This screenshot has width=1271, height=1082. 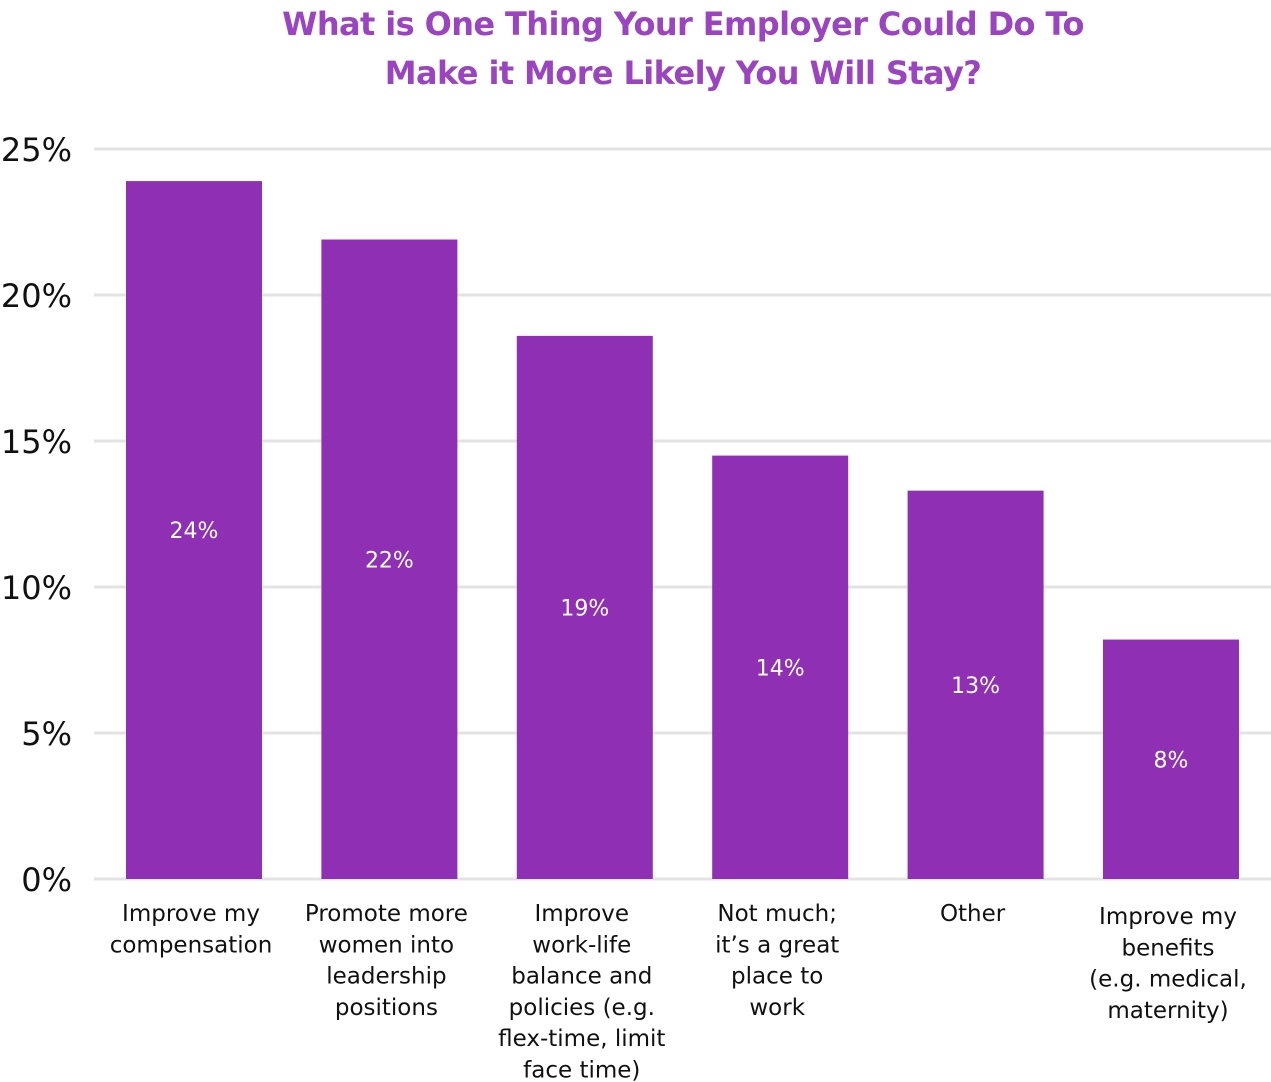 I want to click on x-category-label: maternity), so click(x=1167, y=1011).